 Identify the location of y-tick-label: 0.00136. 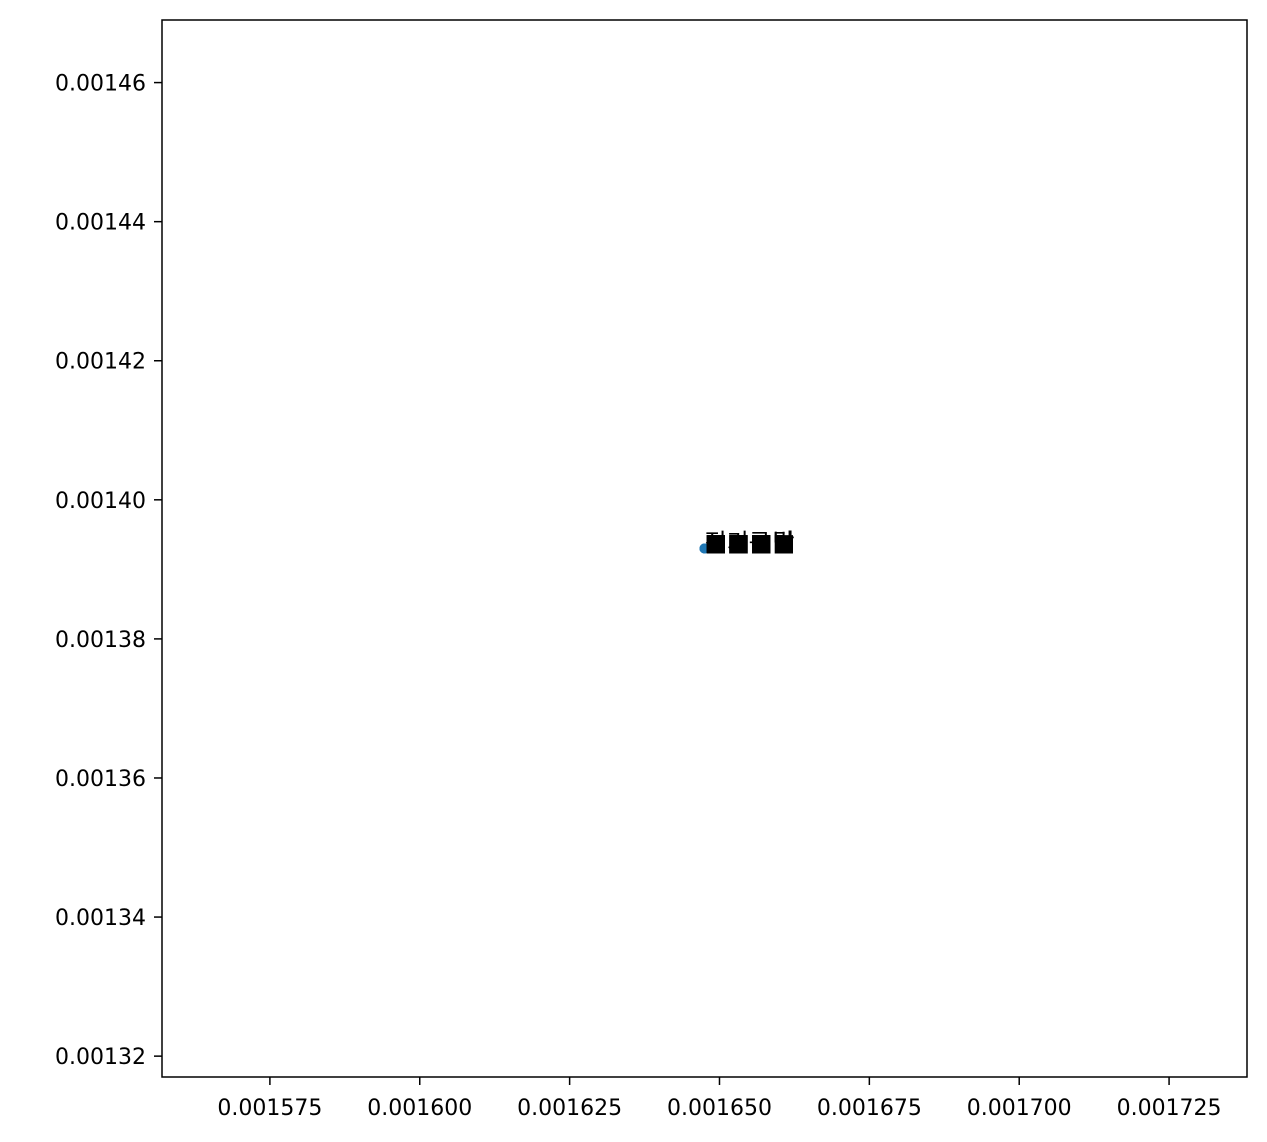
(100, 779).